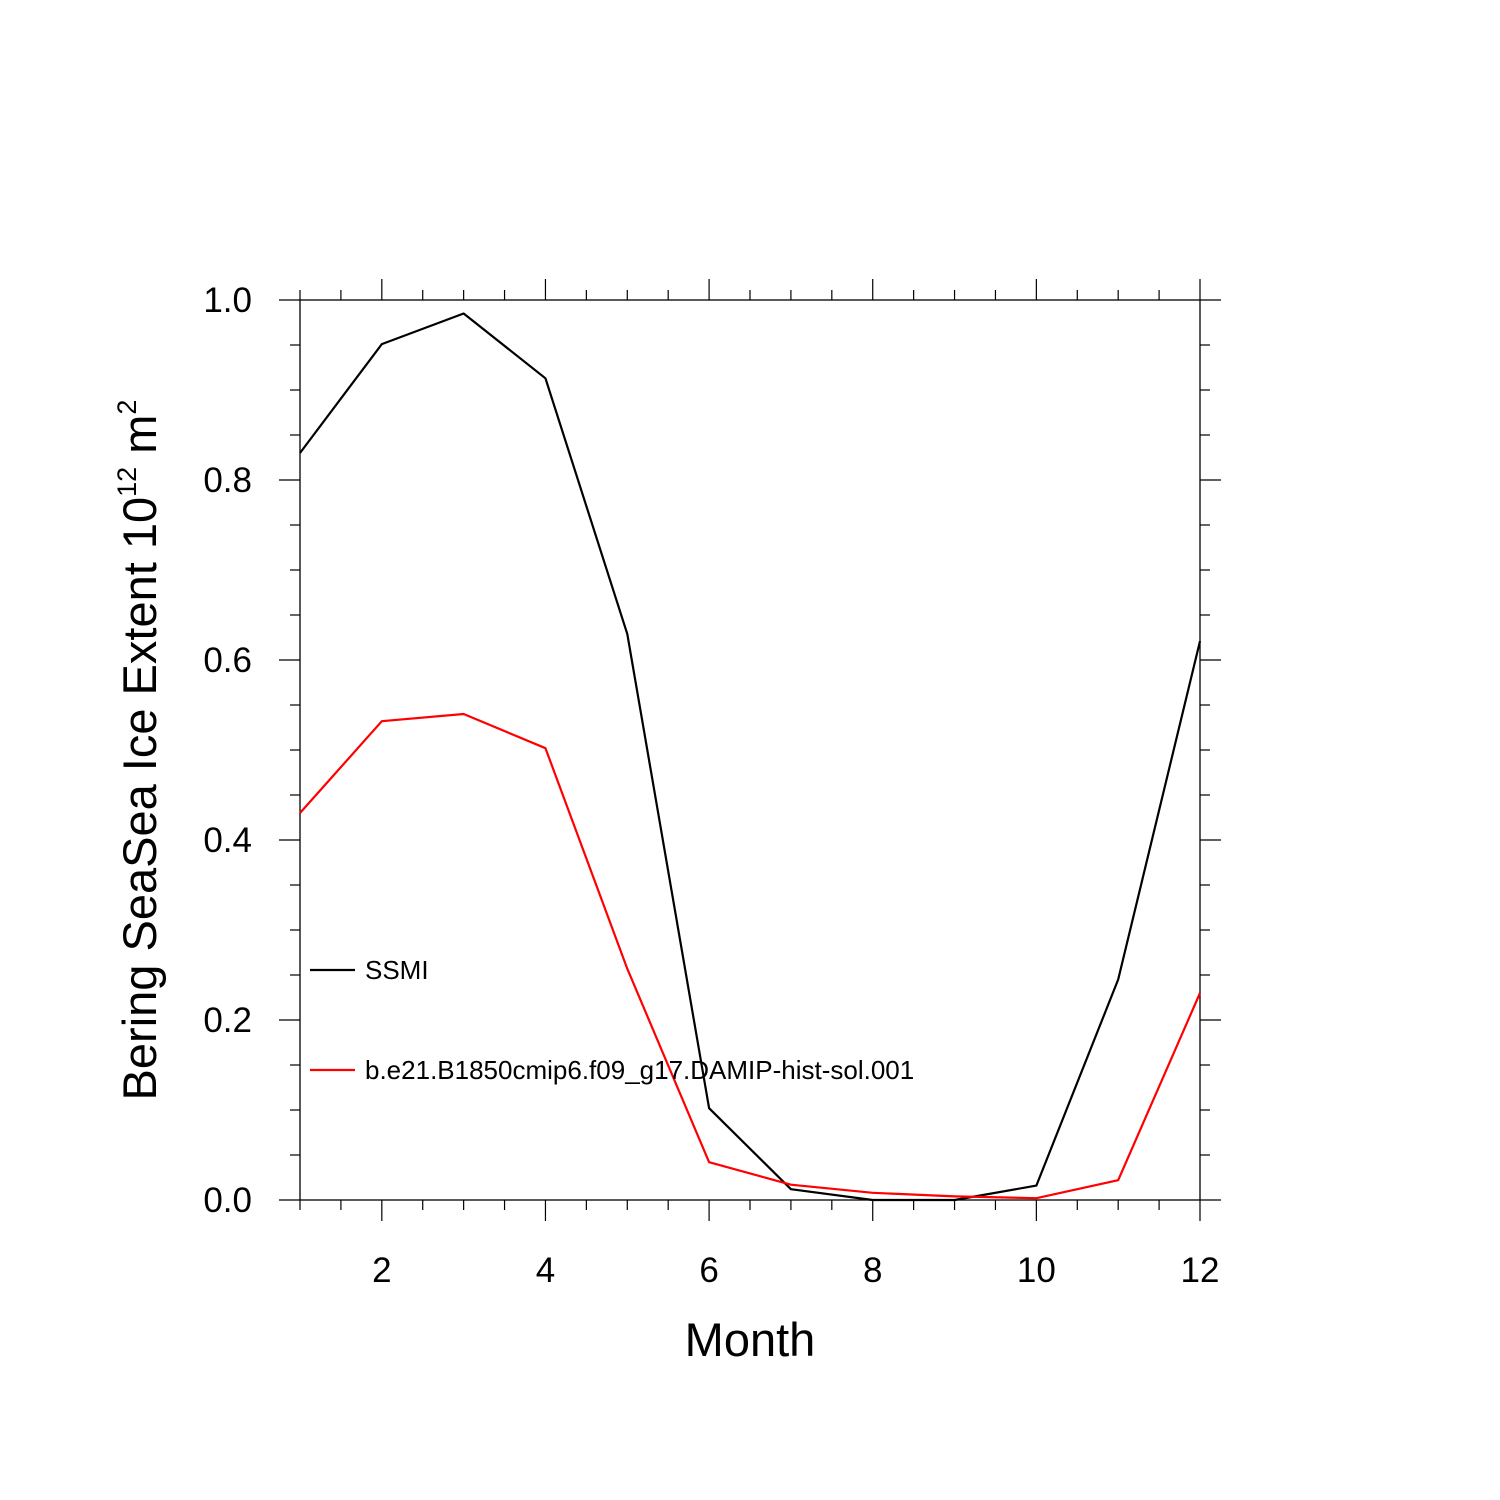 This screenshot has width=1500, height=1500. What do you see at coordinates (1036, 1270) in the screenshot?
I see `x-tick-label: 10` at bounding box center [1036, 1270].